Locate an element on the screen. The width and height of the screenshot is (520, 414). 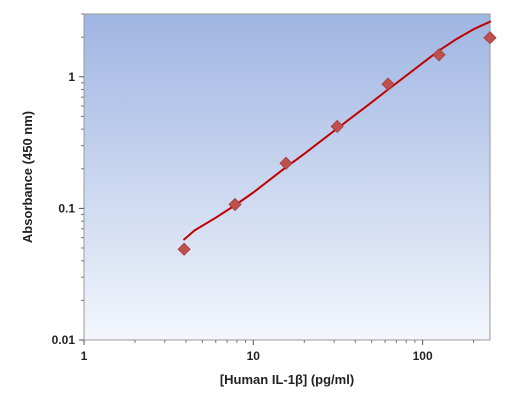
x-axis-title: [Human IL-1β] (pg/ml) is located at coordinates (287, 379).